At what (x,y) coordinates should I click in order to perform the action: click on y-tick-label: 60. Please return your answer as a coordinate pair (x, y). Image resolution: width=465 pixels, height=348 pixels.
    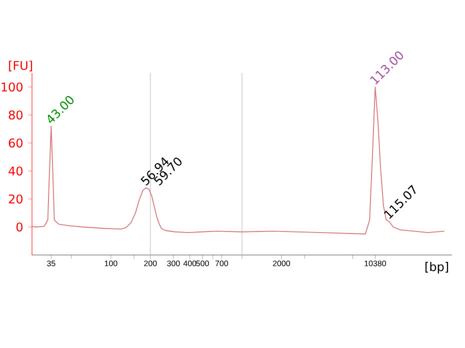
    Looking at the image, I should click on (15, 143).